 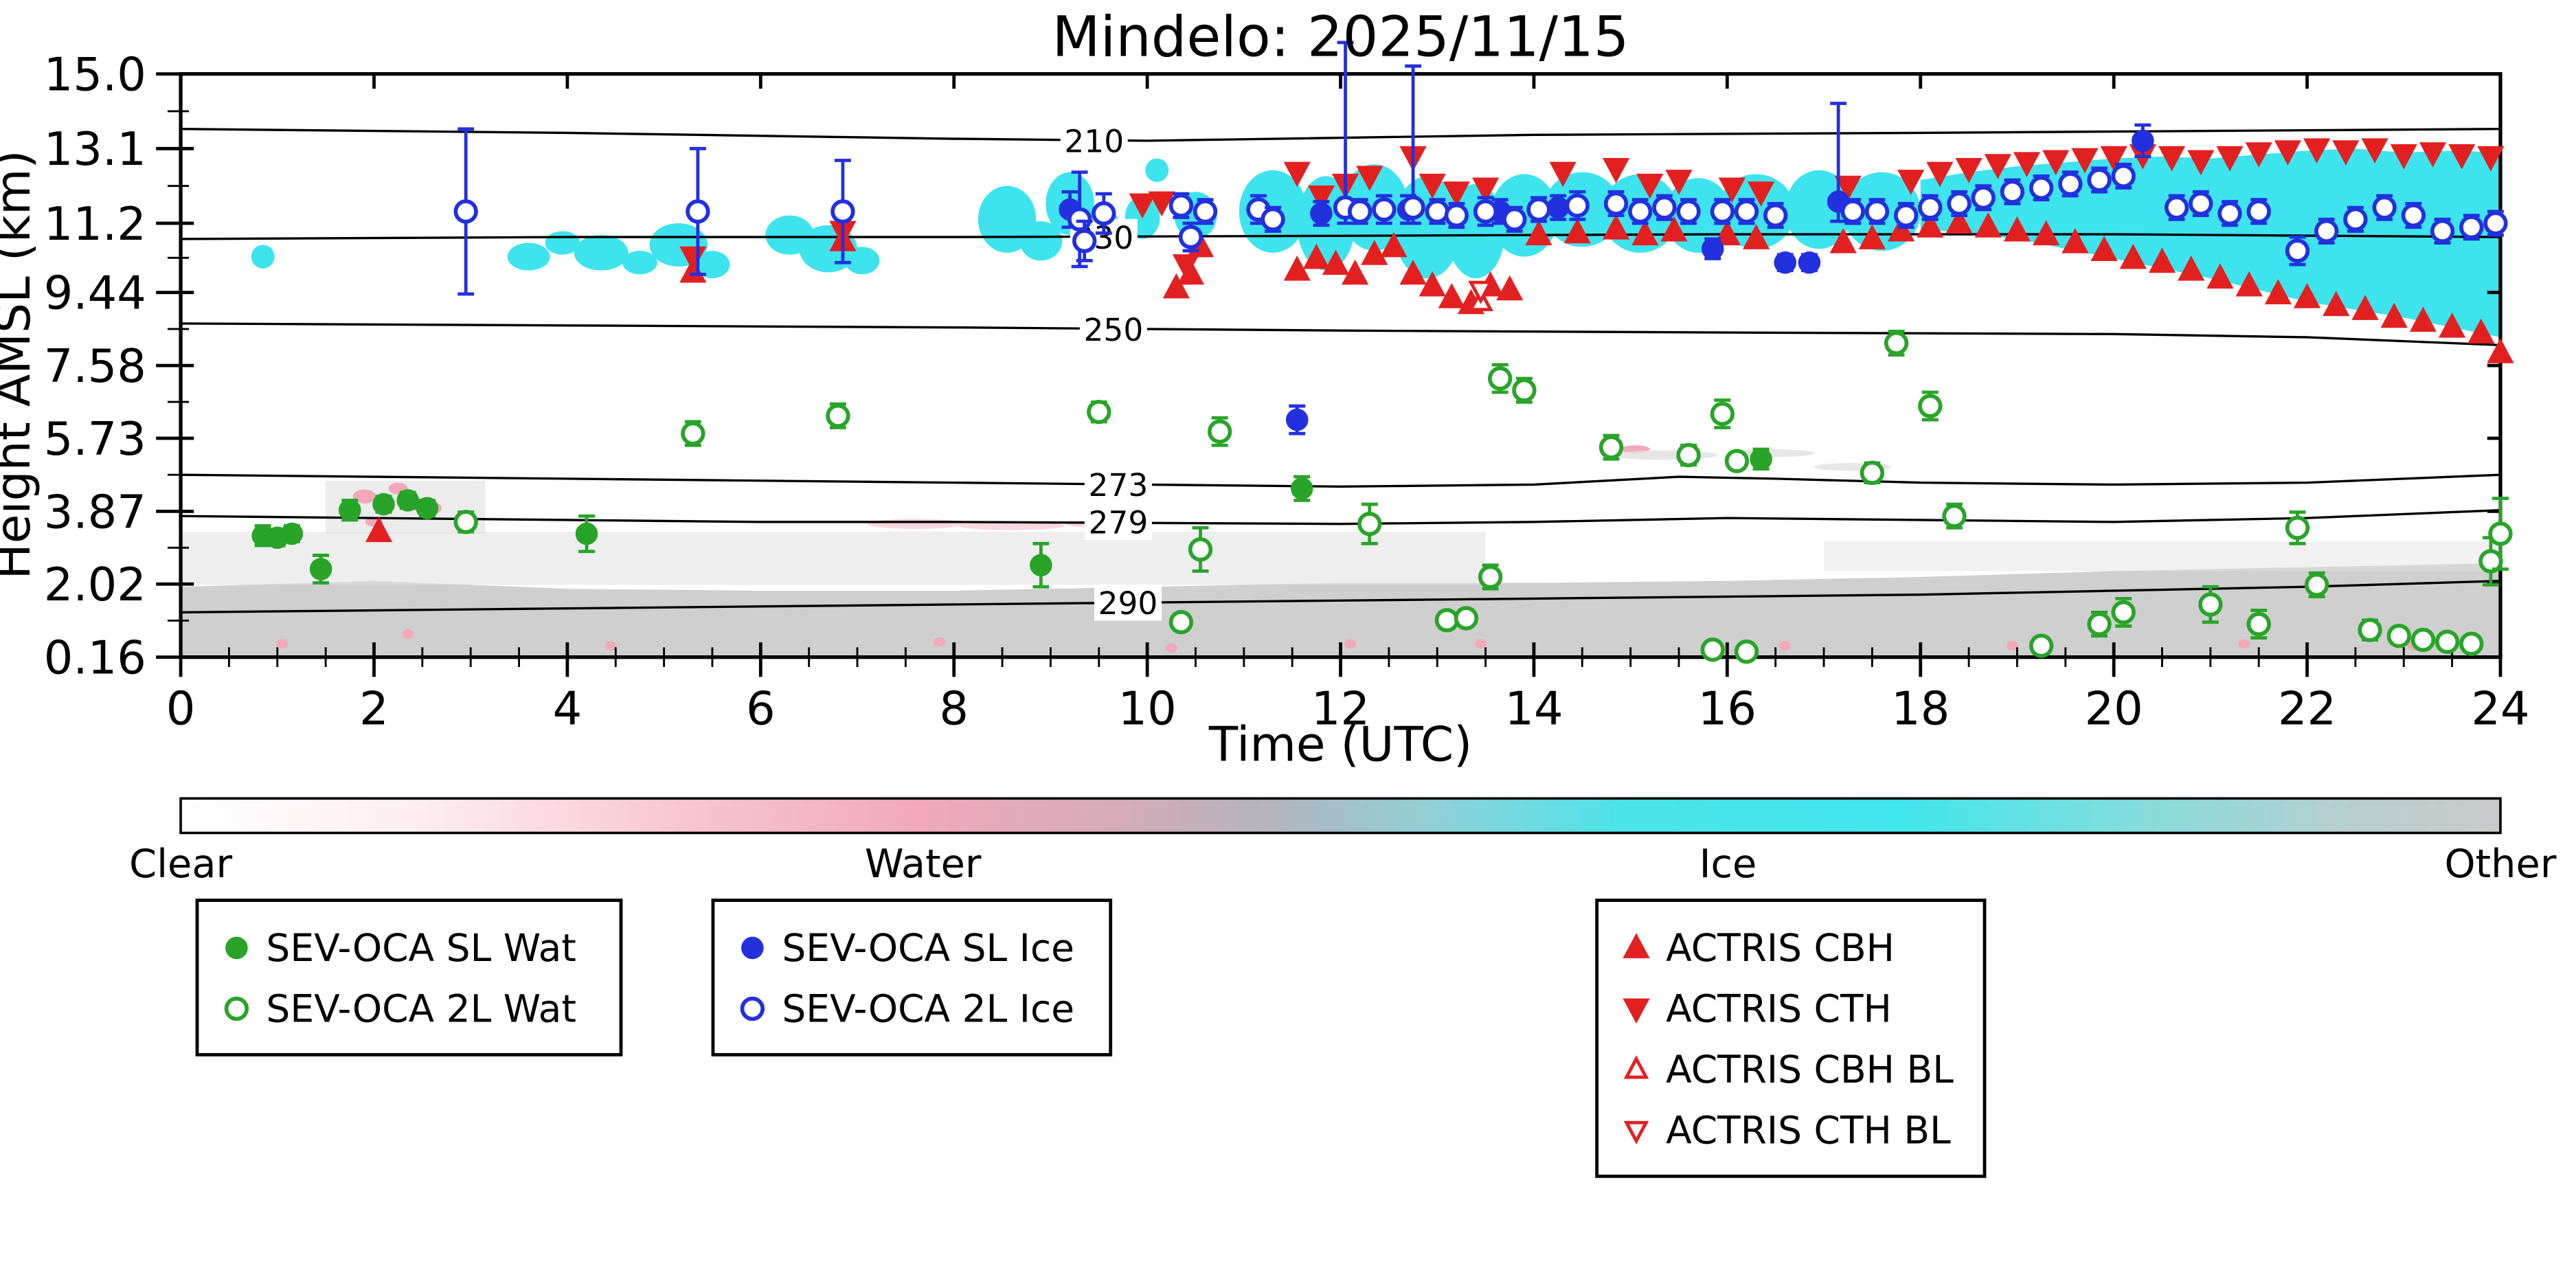 I want to click on x-tick-label-16: 16, so click(x=1727, y=709).